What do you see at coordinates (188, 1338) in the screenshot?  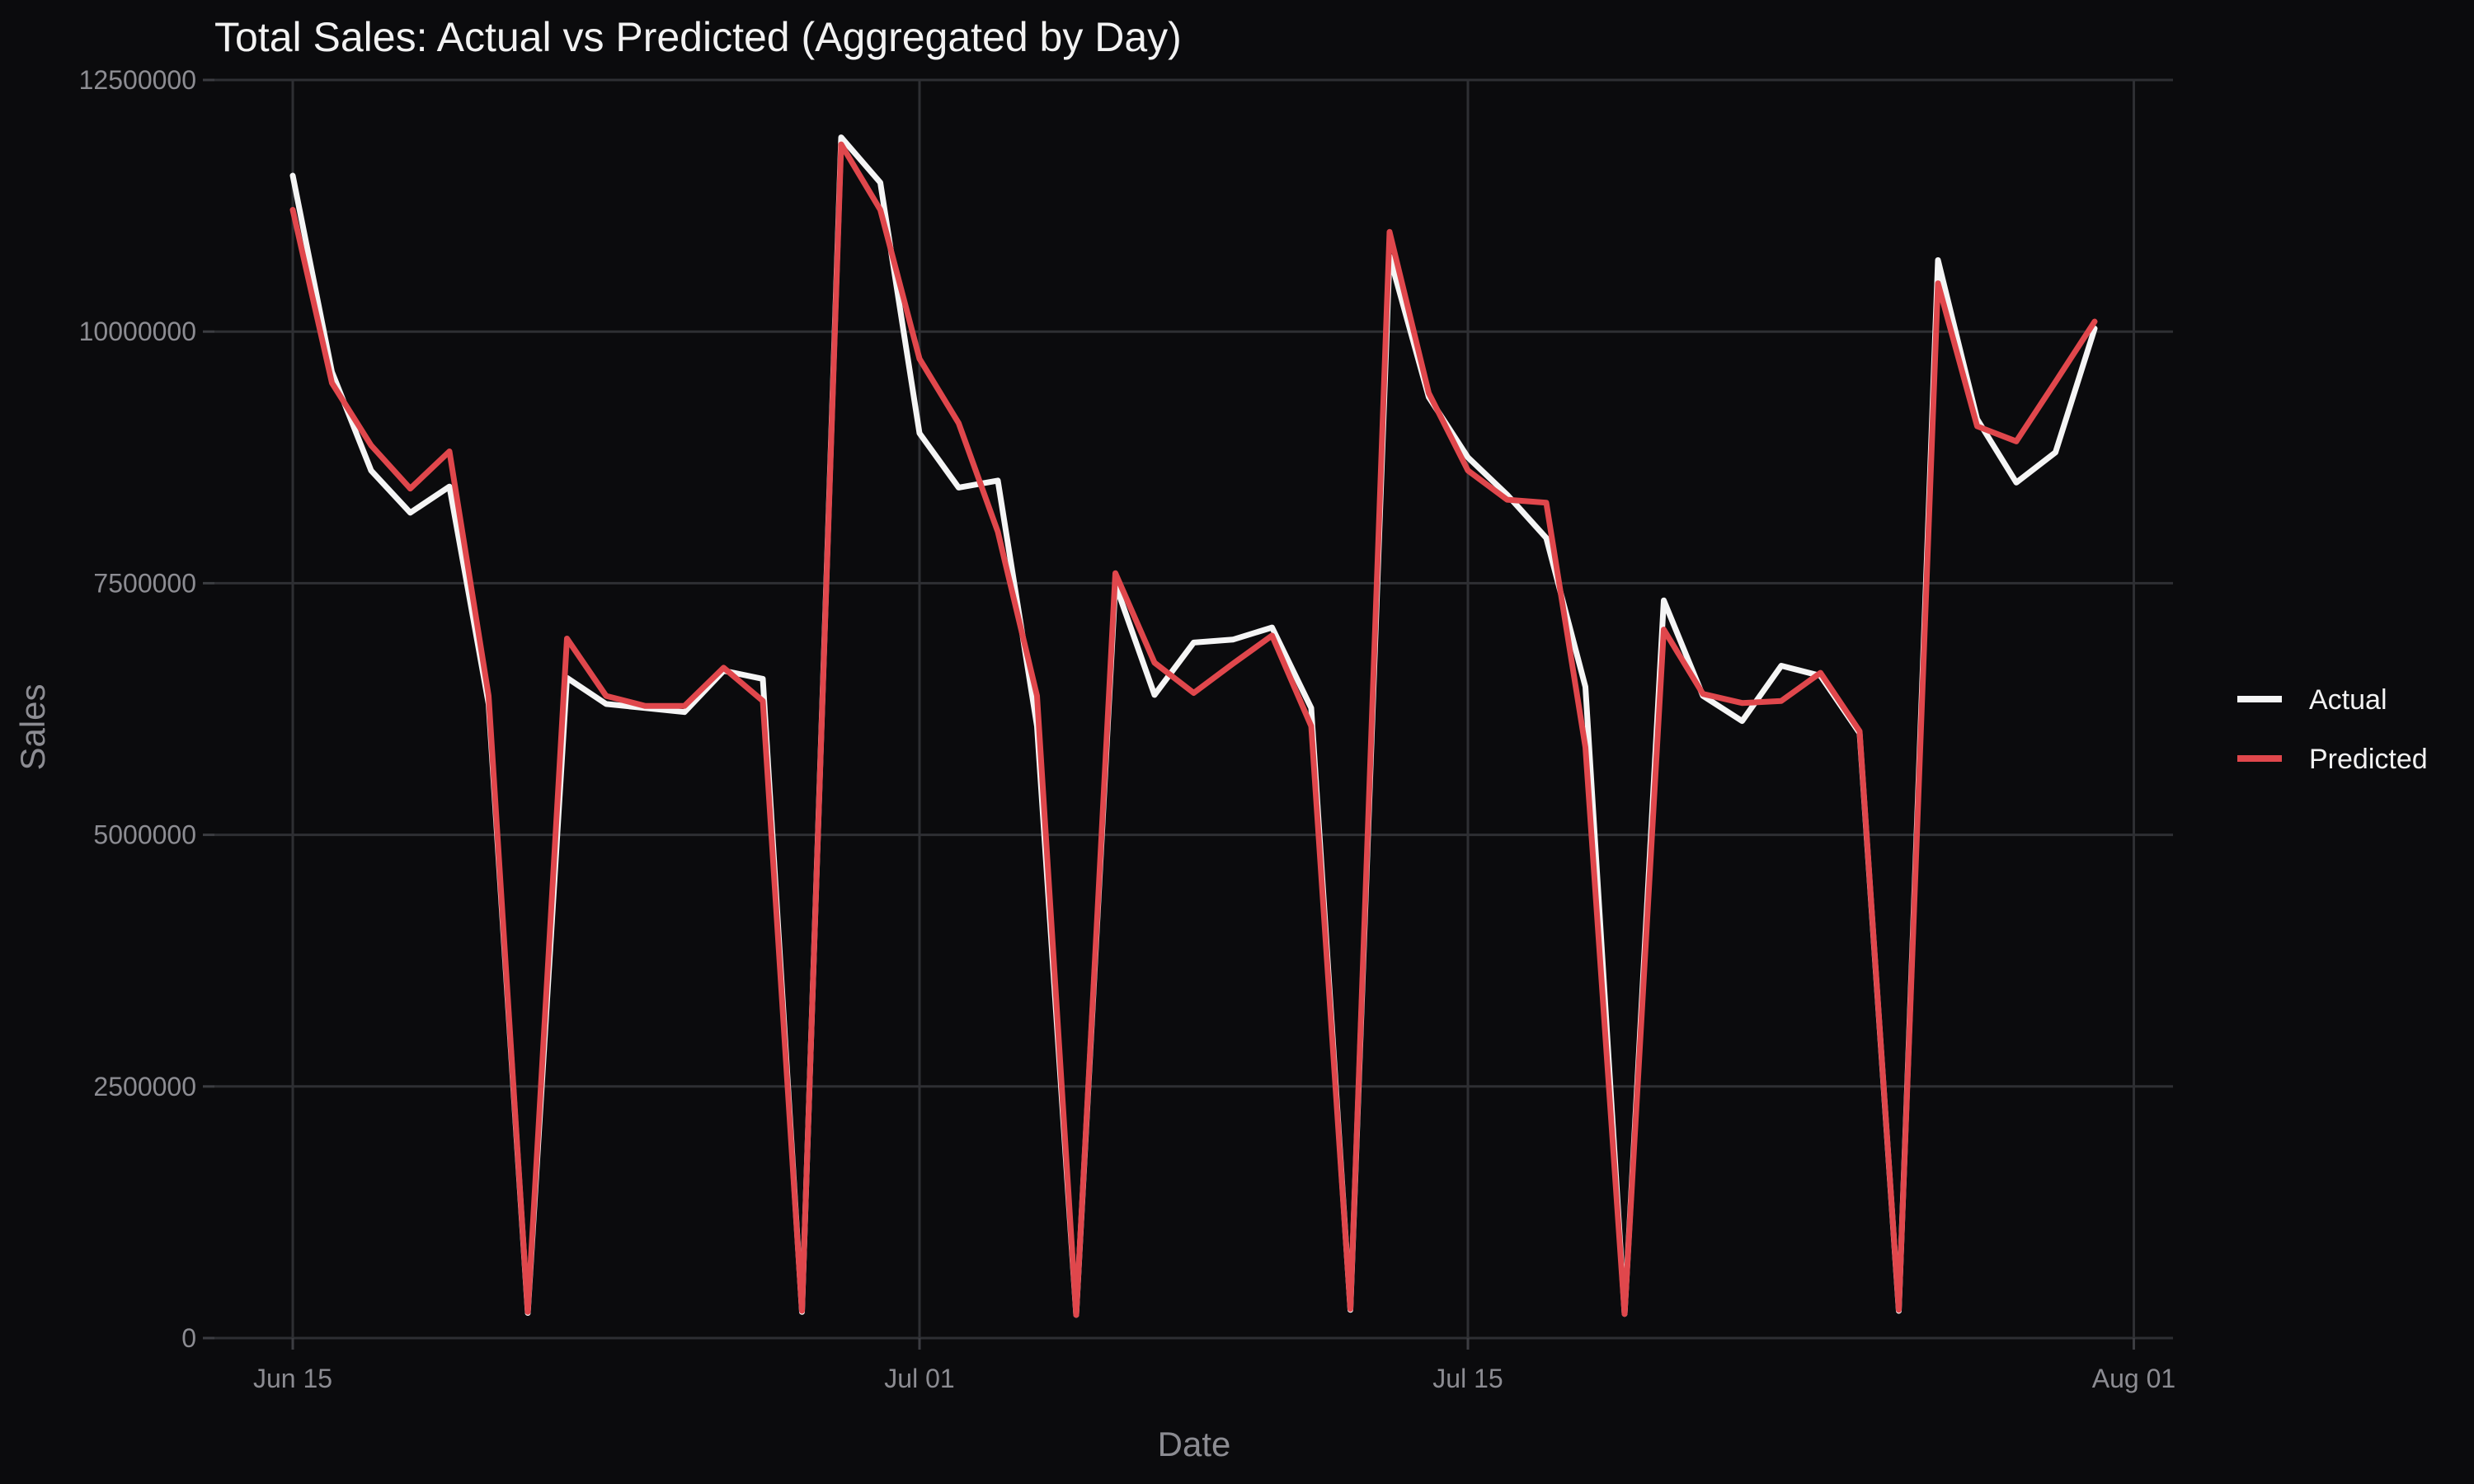 I see `y-tick-label: 0` at bounding box center [188, 1338].